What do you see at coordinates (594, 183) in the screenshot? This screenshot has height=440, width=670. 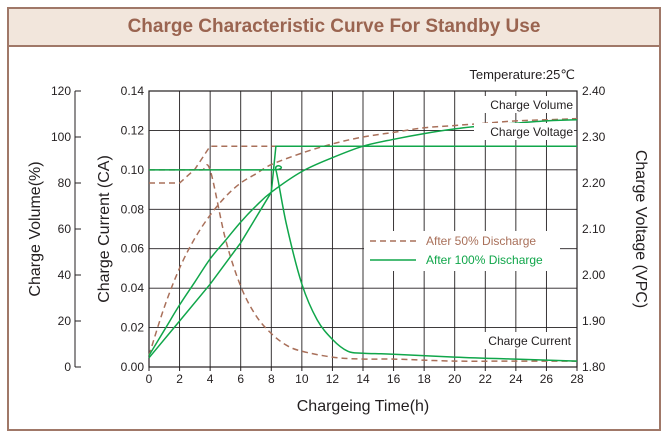 I see `voltage-tick-label: 2.20` at bounding box center [594, 183].